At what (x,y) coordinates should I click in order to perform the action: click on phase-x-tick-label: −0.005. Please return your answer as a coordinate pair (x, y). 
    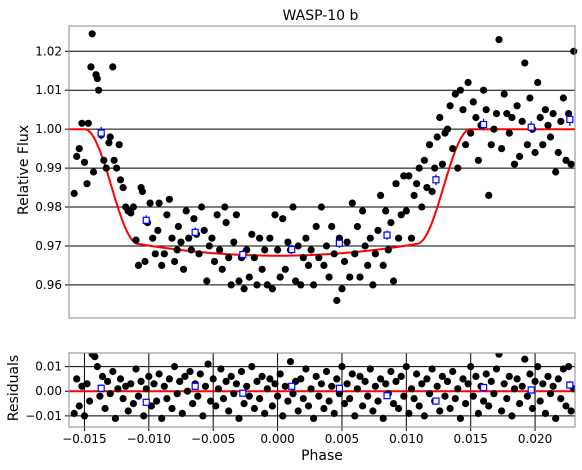
    Looking at the image, I should click on (213, 439).